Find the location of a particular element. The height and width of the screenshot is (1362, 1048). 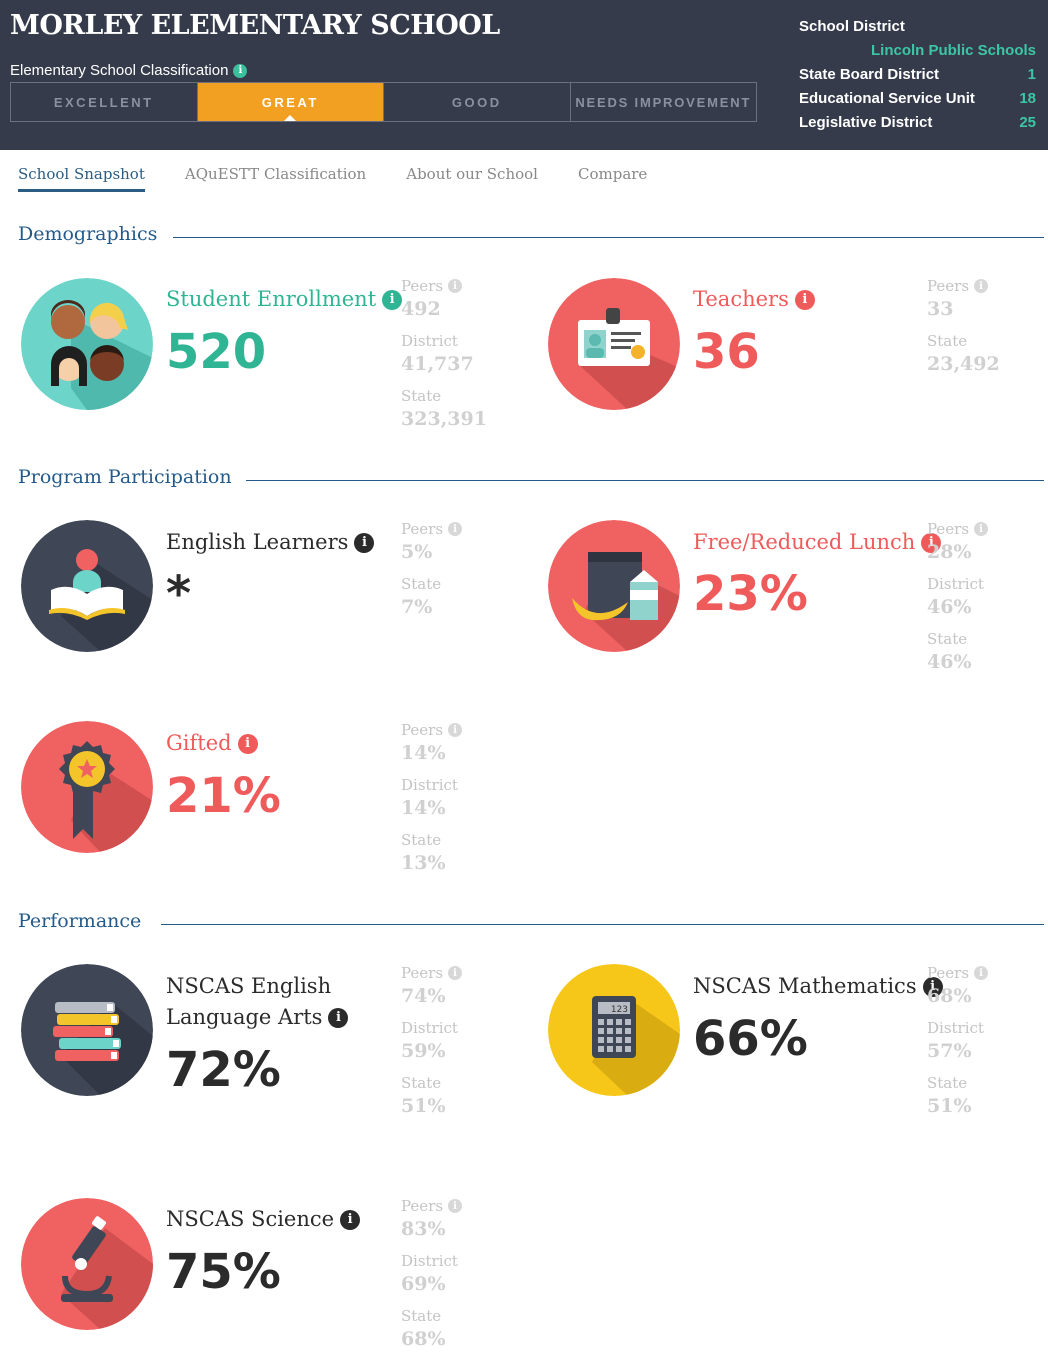

school-district-label: School District is located at coordinates (852, 26).